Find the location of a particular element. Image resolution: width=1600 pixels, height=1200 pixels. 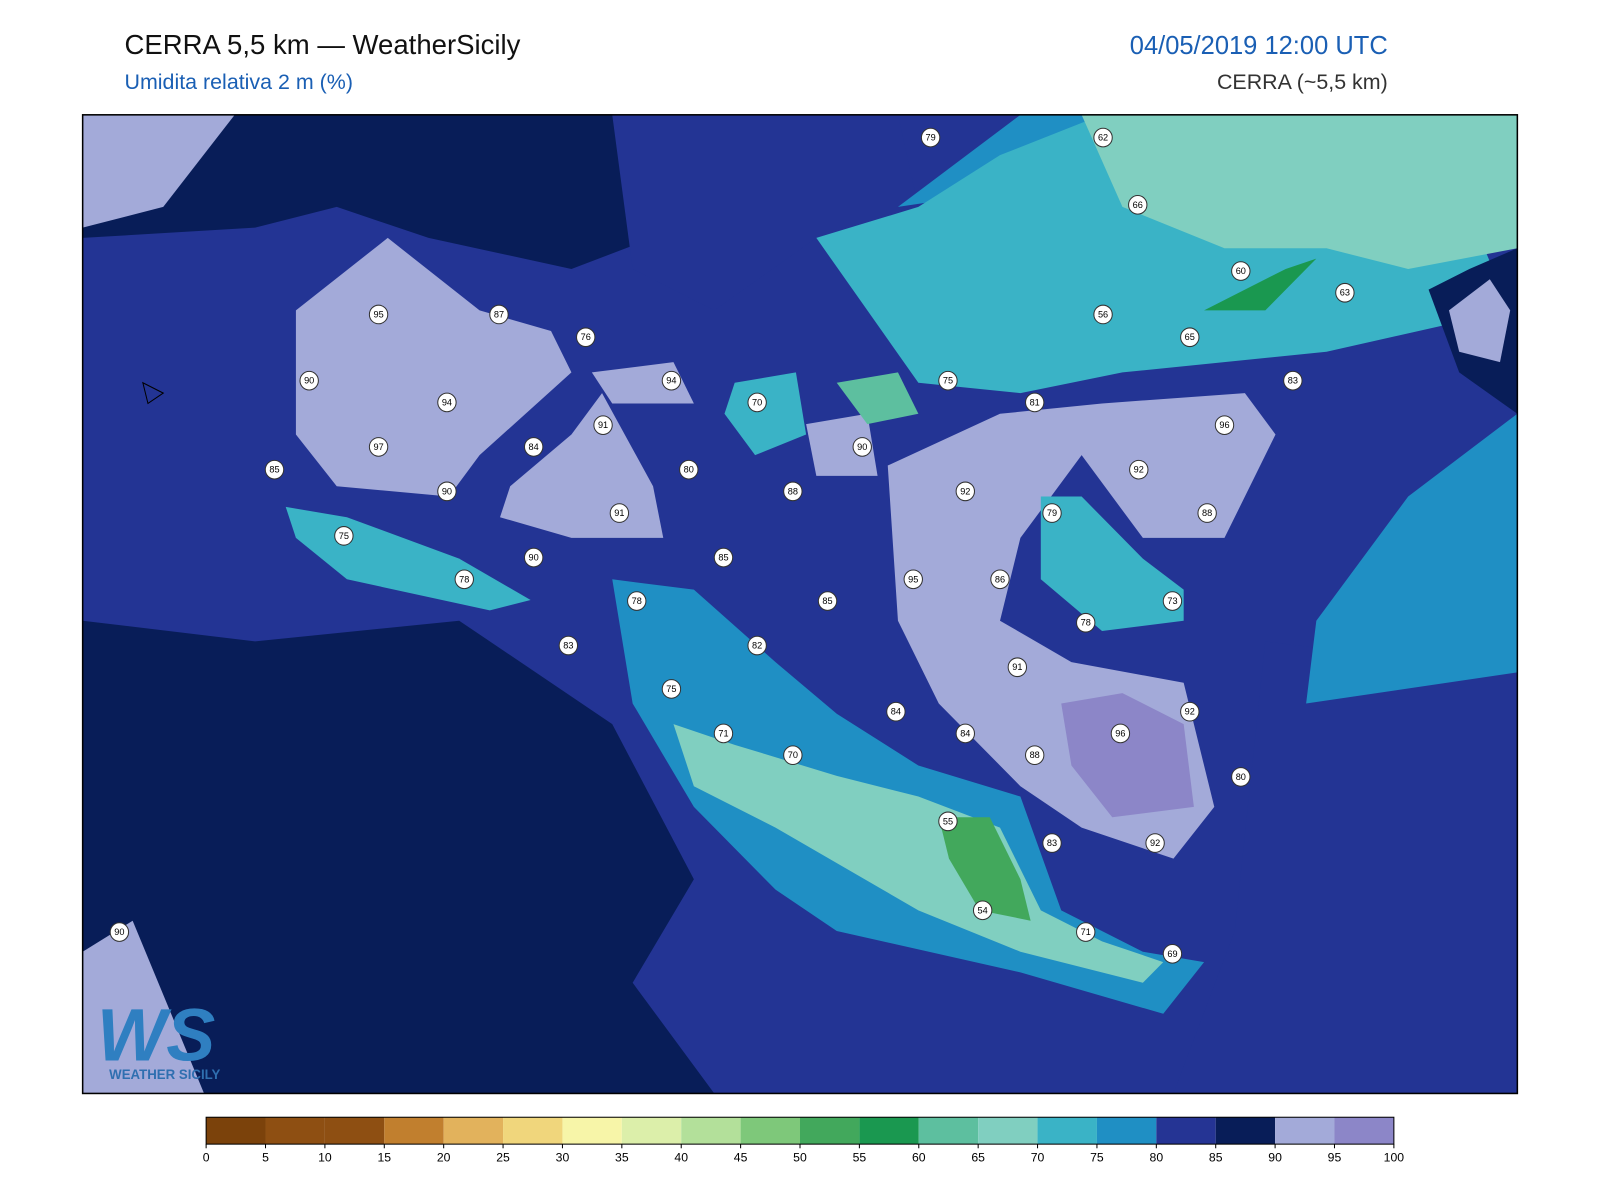

colorbar-tick-label: 45 is located at coordinates (741, 1158).